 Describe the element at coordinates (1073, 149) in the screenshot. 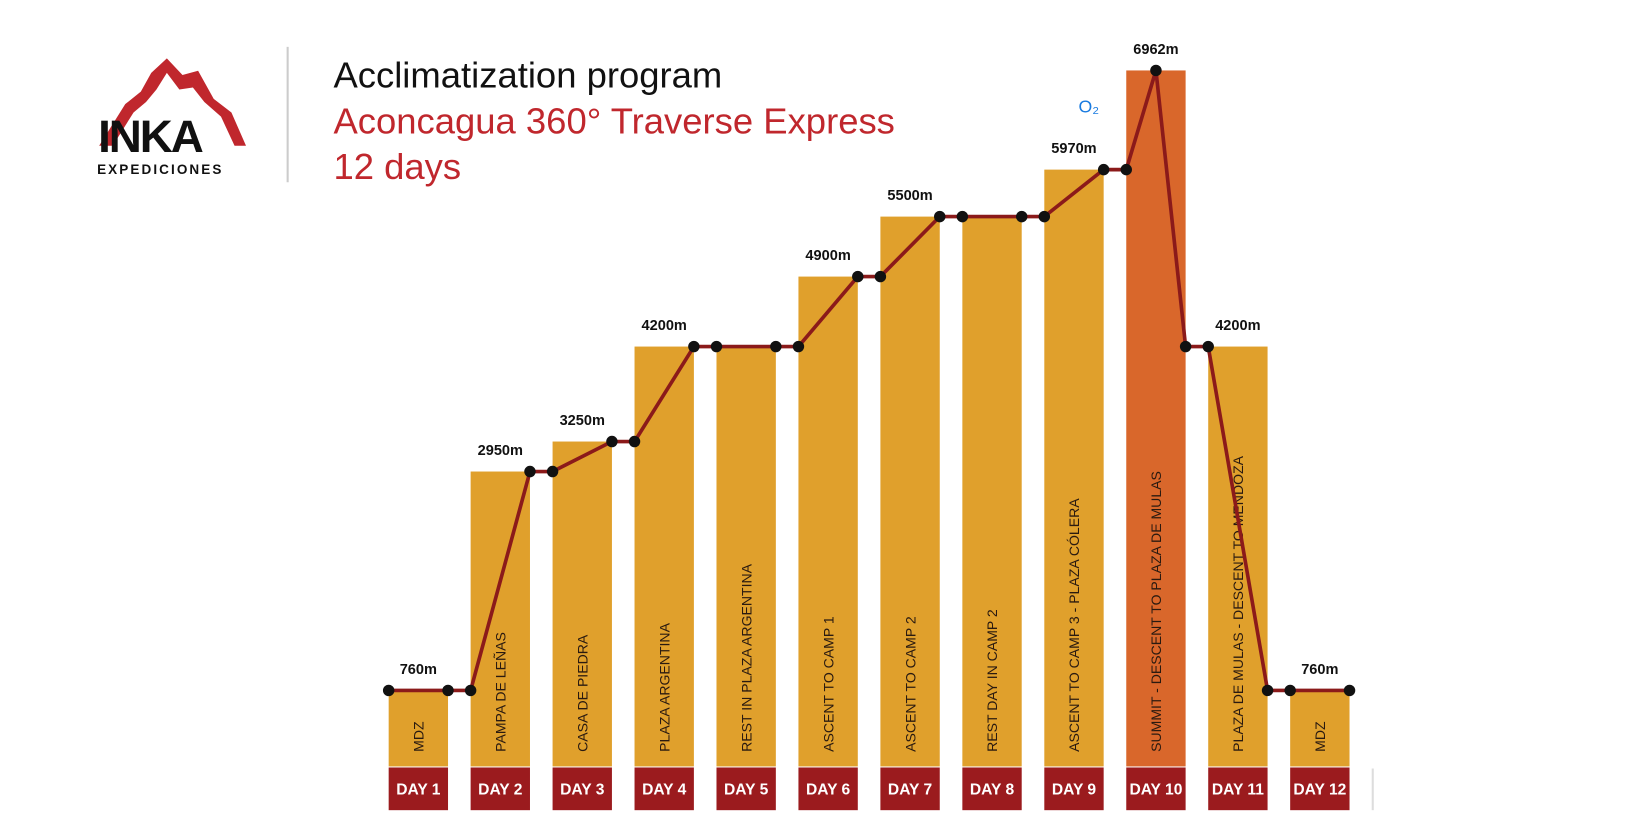

I see `value-label: 5970m` at that location.